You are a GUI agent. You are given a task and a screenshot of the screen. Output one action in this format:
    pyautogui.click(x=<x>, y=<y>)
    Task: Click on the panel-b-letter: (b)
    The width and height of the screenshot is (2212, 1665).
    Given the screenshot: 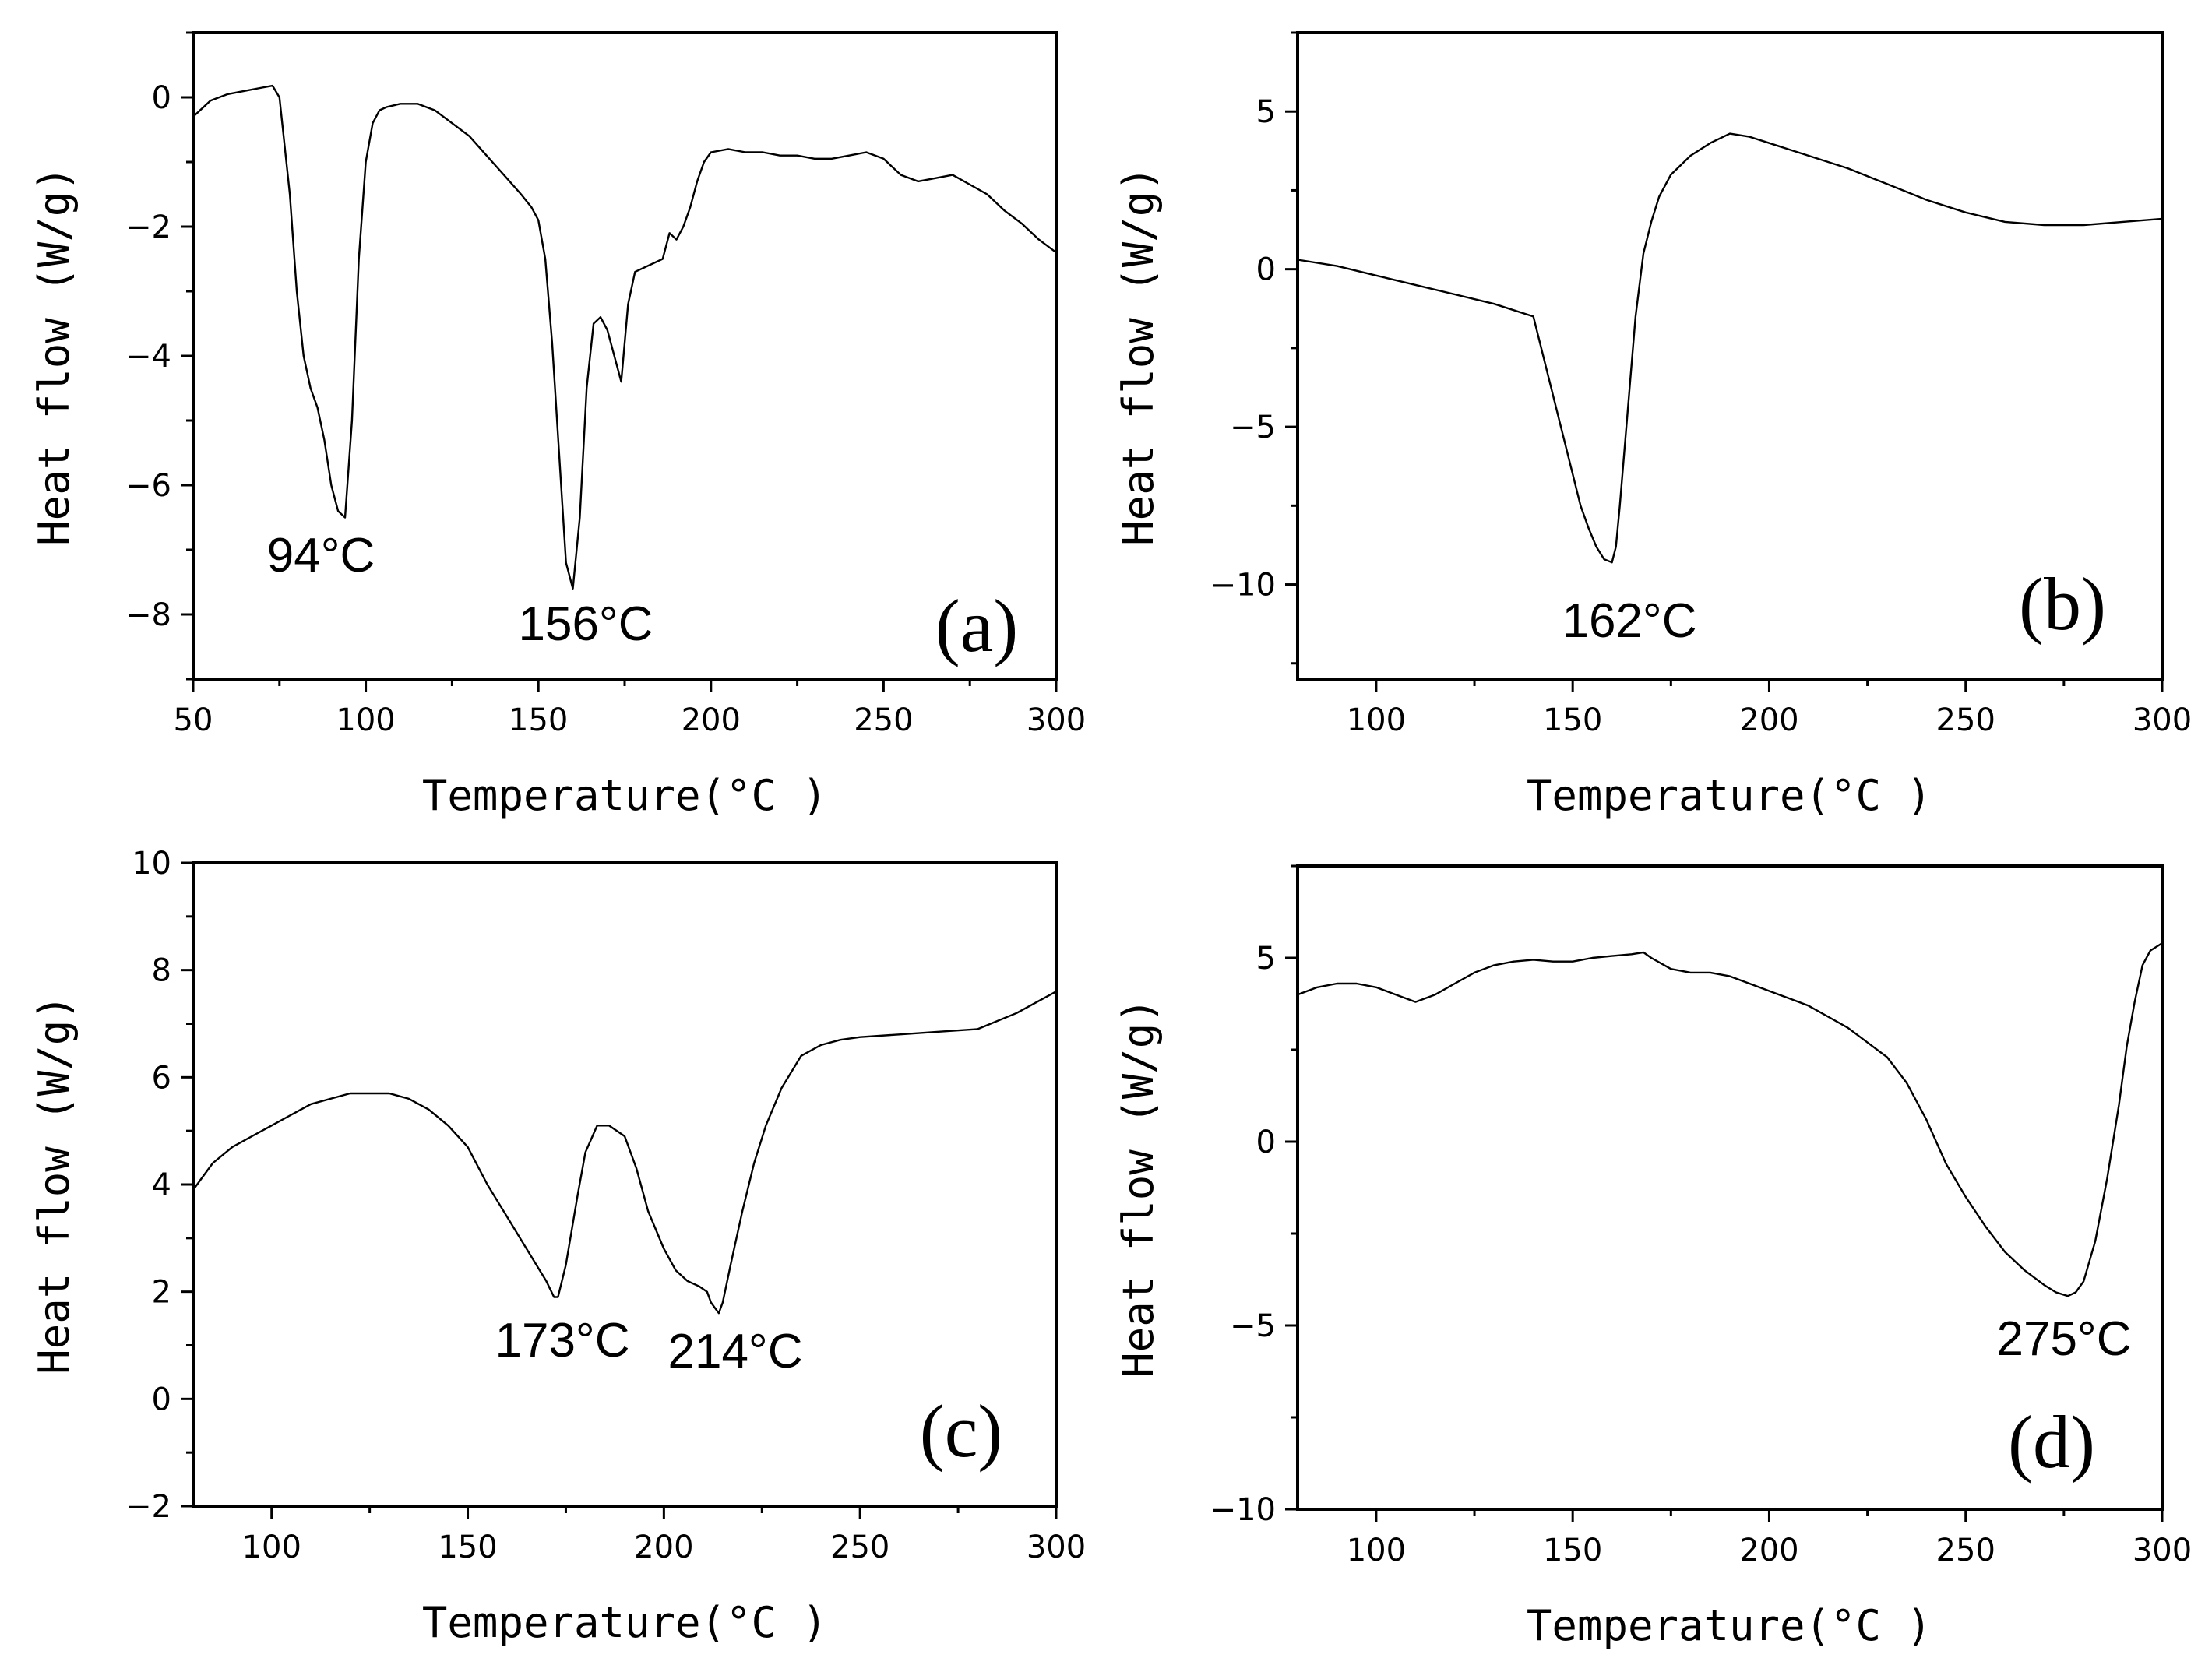 What is the action you would take?
    pyautogui.click(x=2062, y=604)
    